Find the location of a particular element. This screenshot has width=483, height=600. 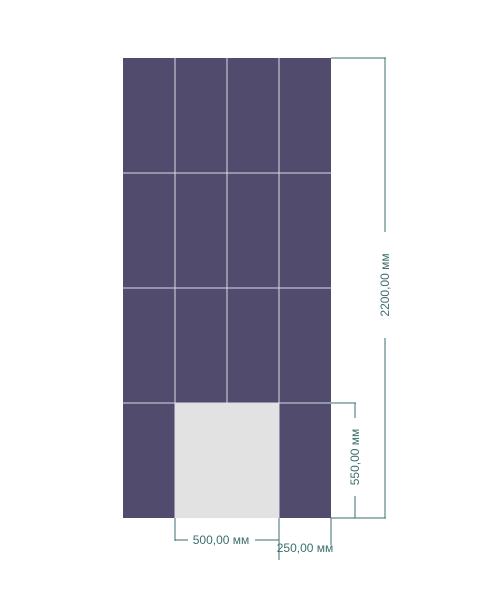

total-height-label: 2200,00 мм is located at coordinates (385, 284).